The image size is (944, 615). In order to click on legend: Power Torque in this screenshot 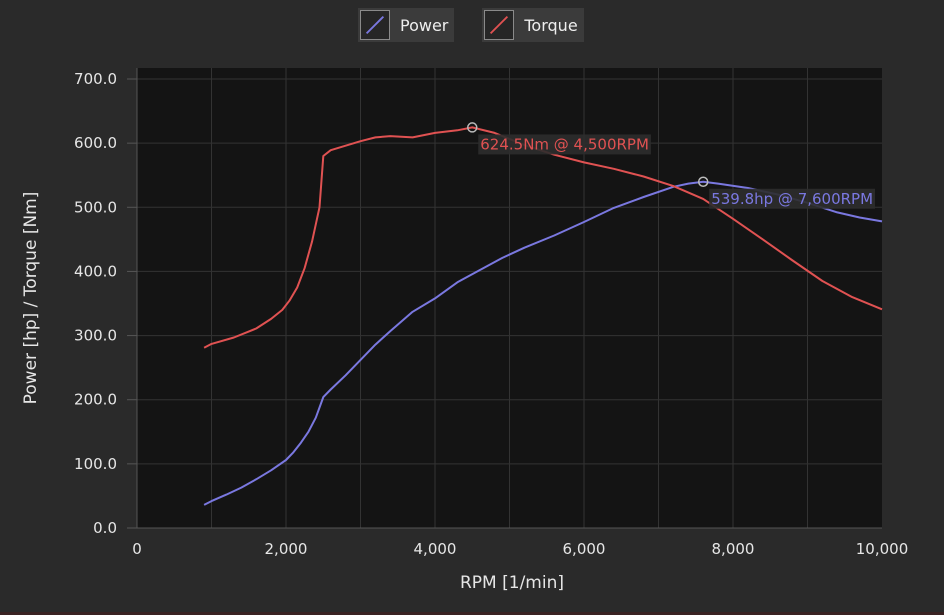, I will do `click(471, 25)`.